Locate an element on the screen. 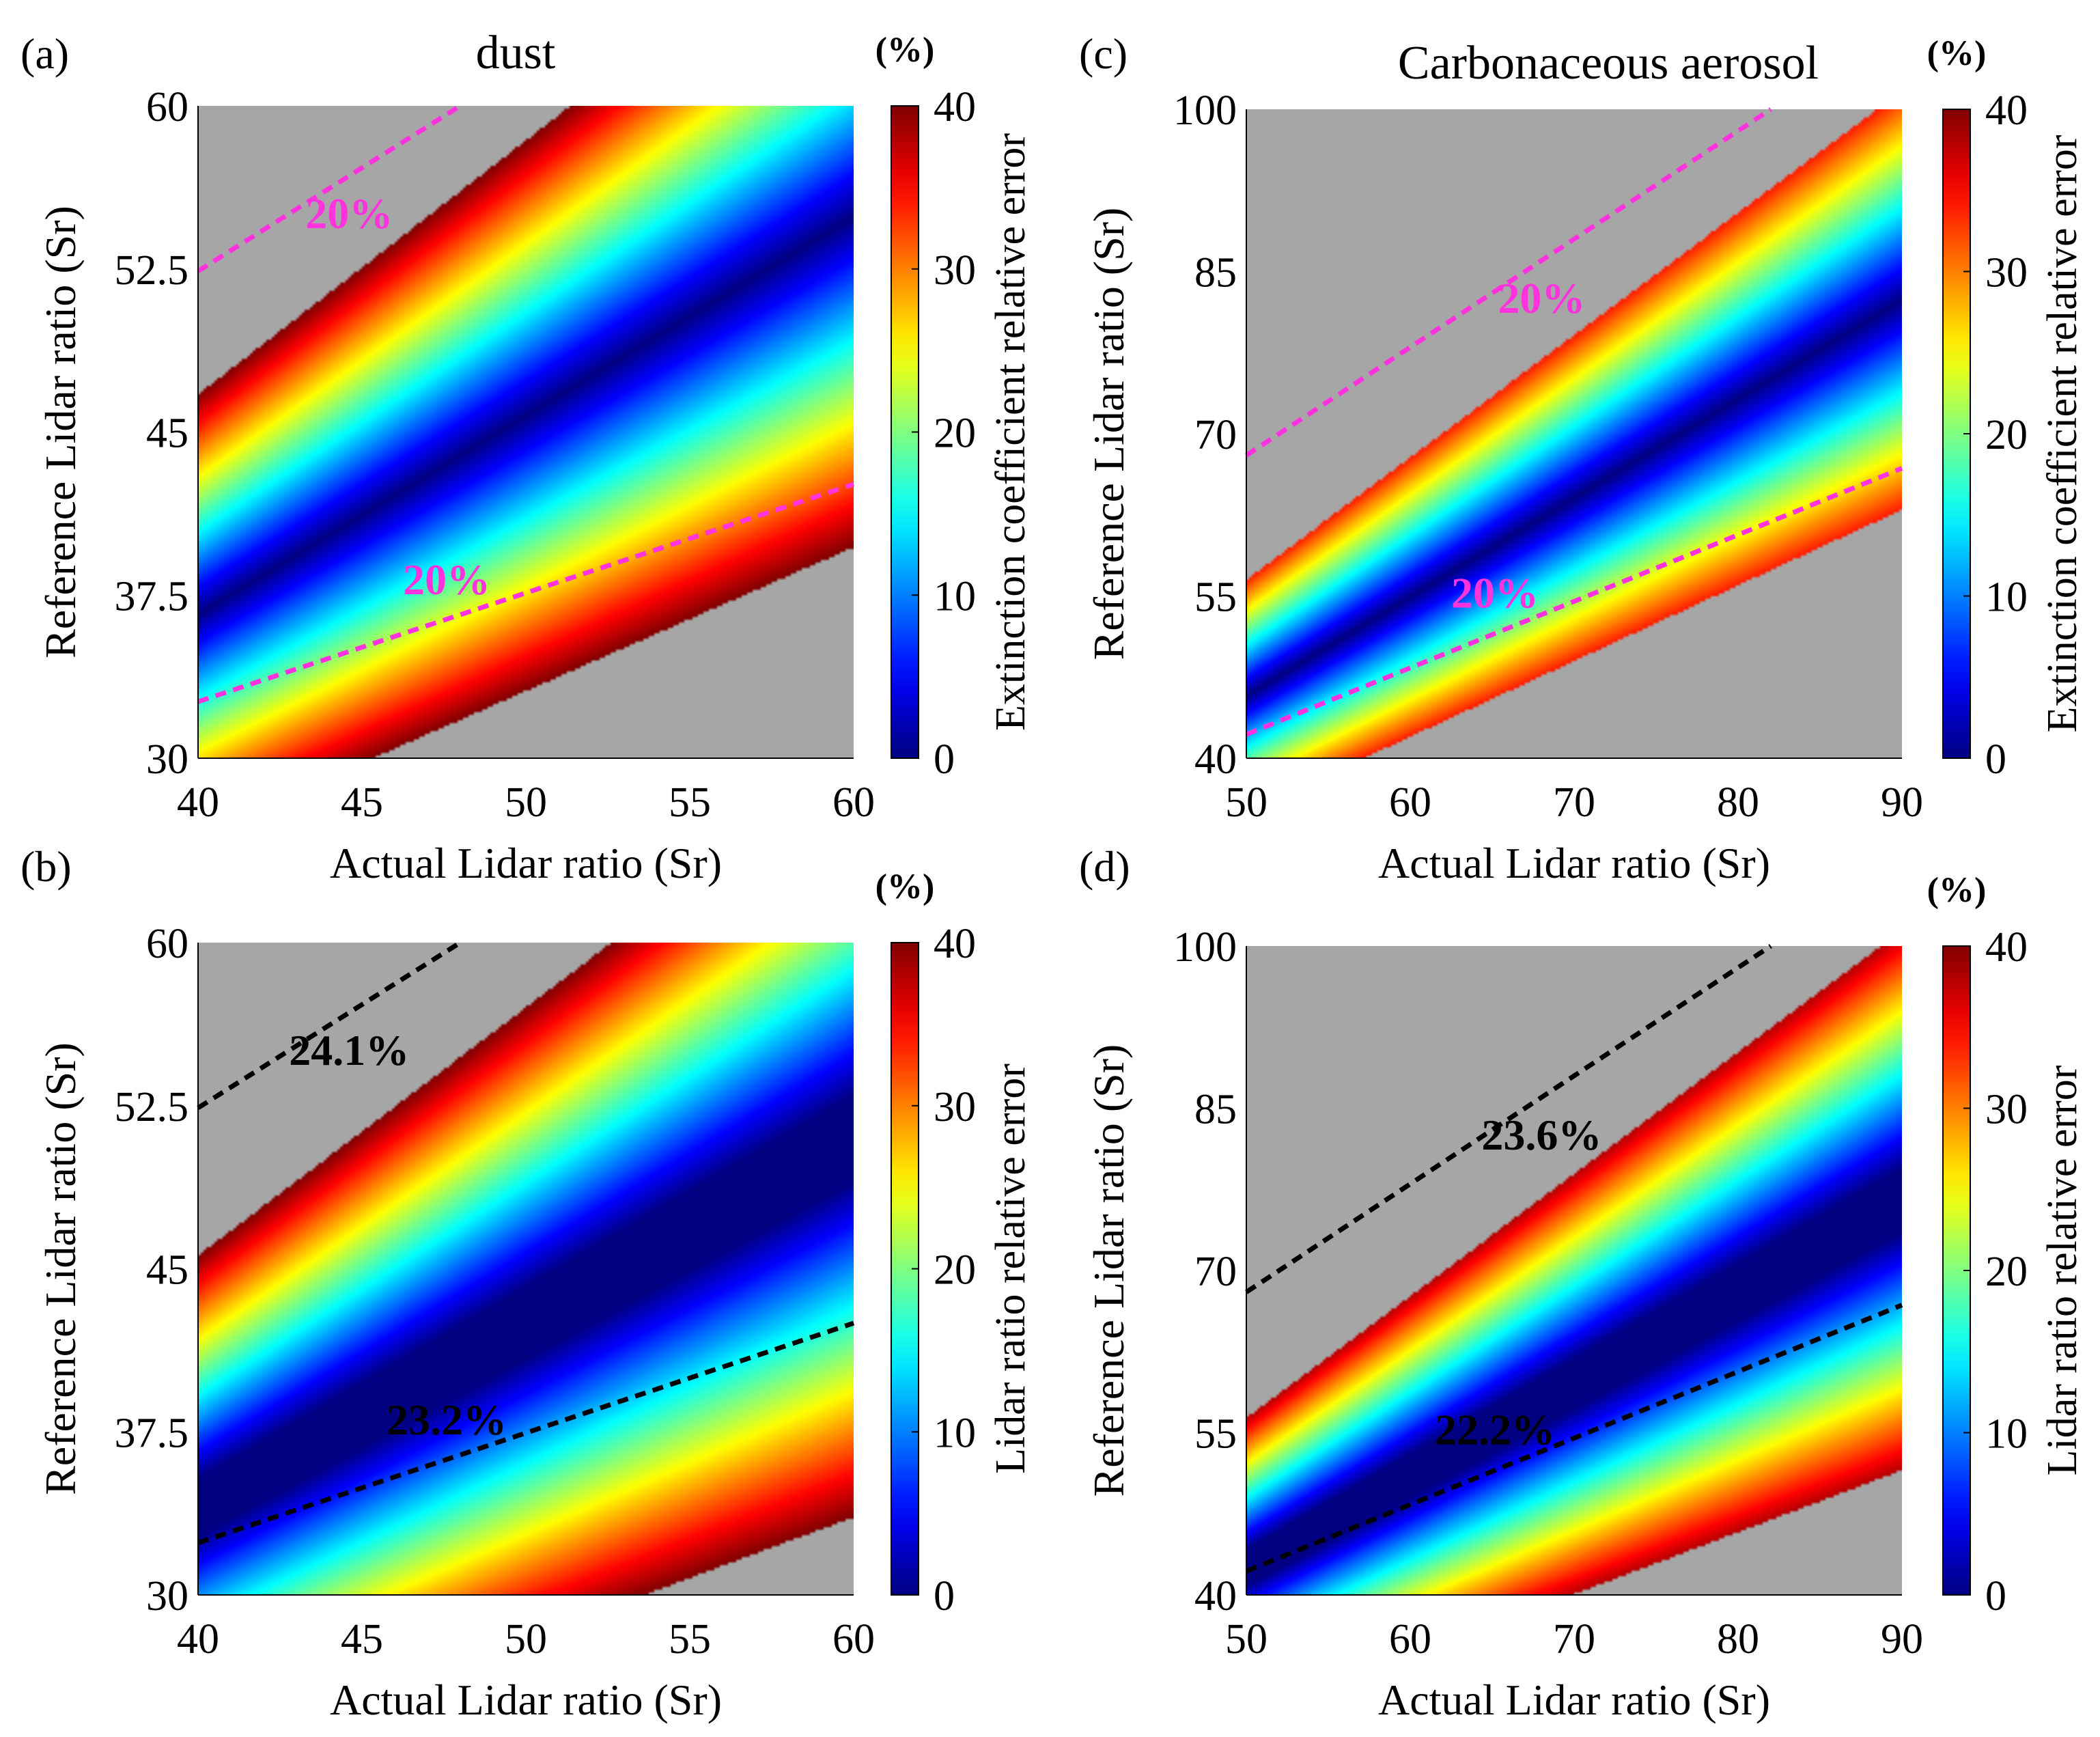  contour-label-b-2: 23.2% is located at coordinates (447, 1420).